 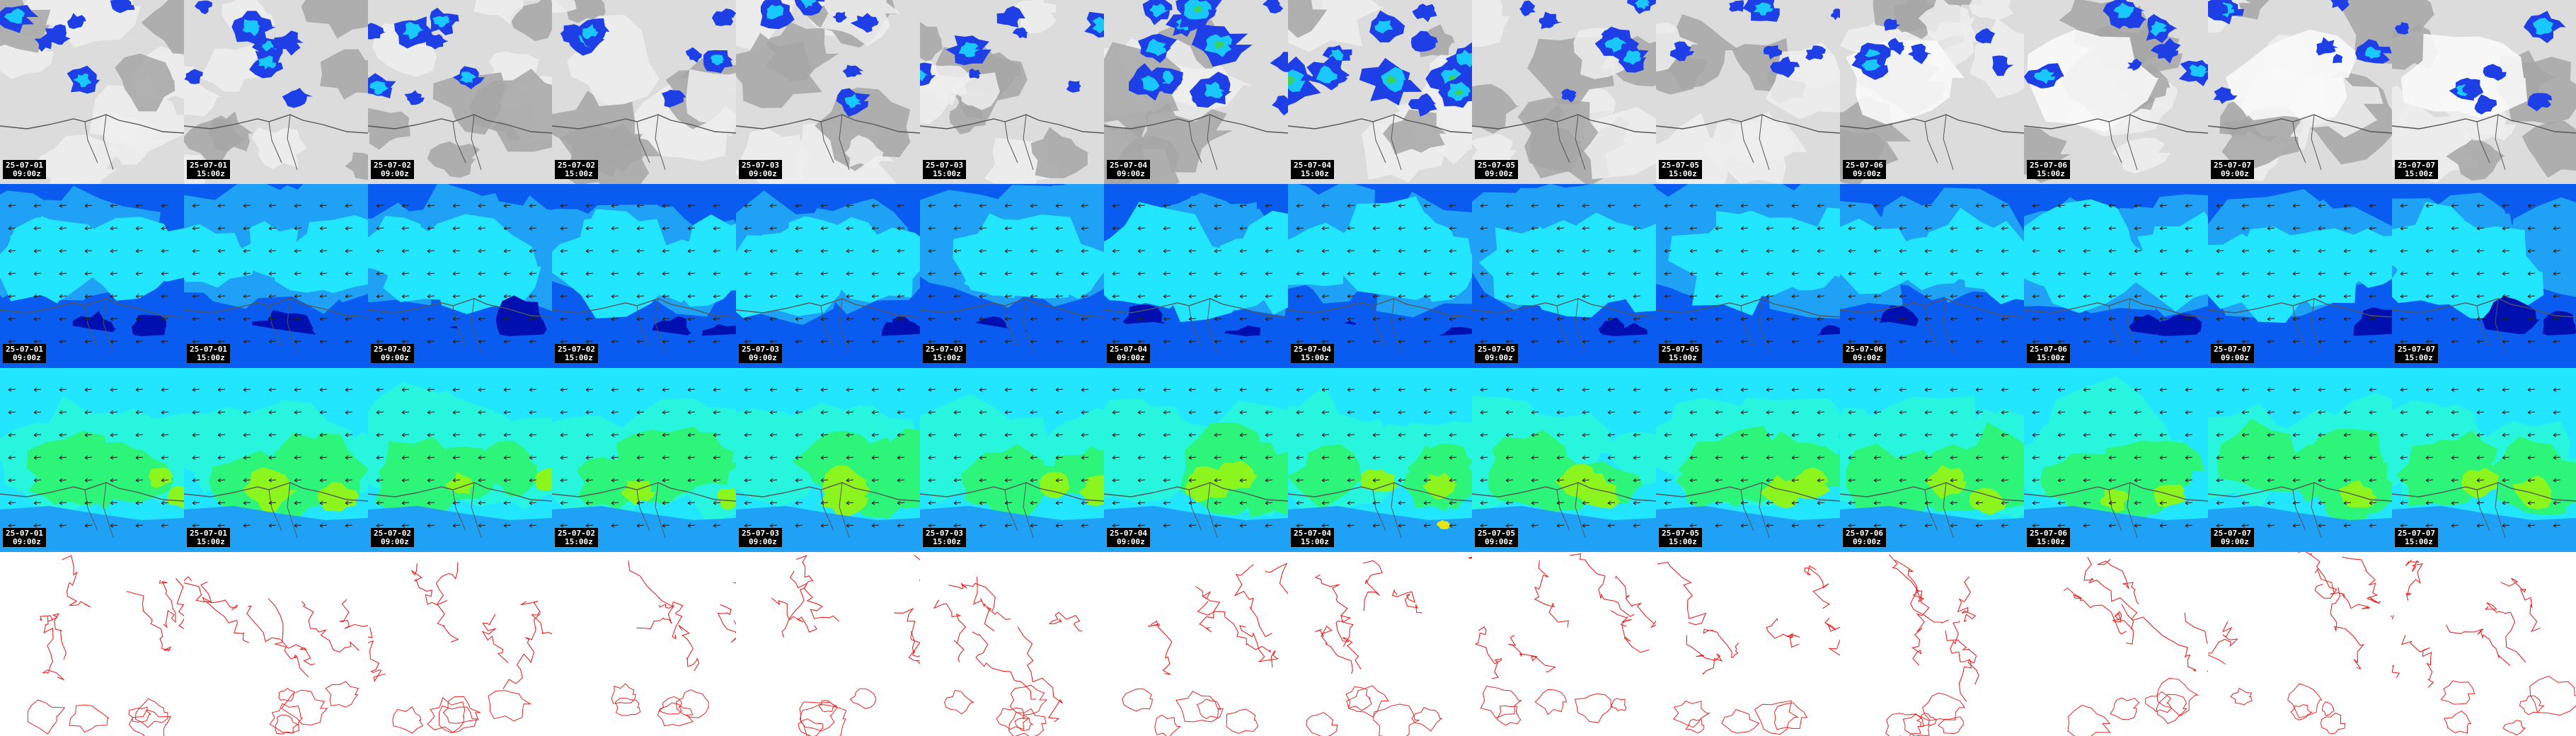 What do you see at coordinates (24, 170) in the screenshot?
I see `timestamp-label: 25-07-01 09:00z` at bounding box center [24, 170].